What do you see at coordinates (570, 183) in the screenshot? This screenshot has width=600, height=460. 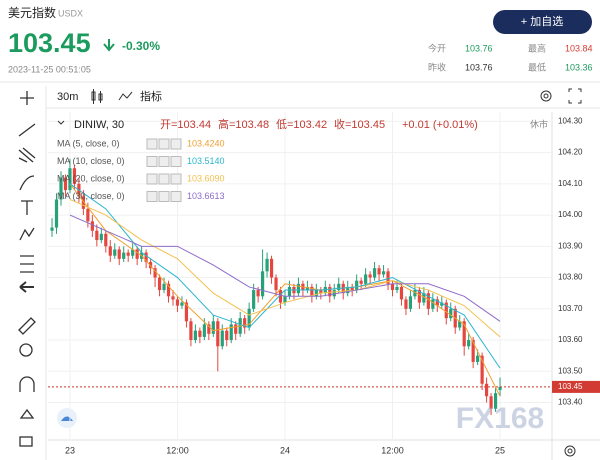 I see `y-tick-label: 104.10` at bounding box center [570, 183].